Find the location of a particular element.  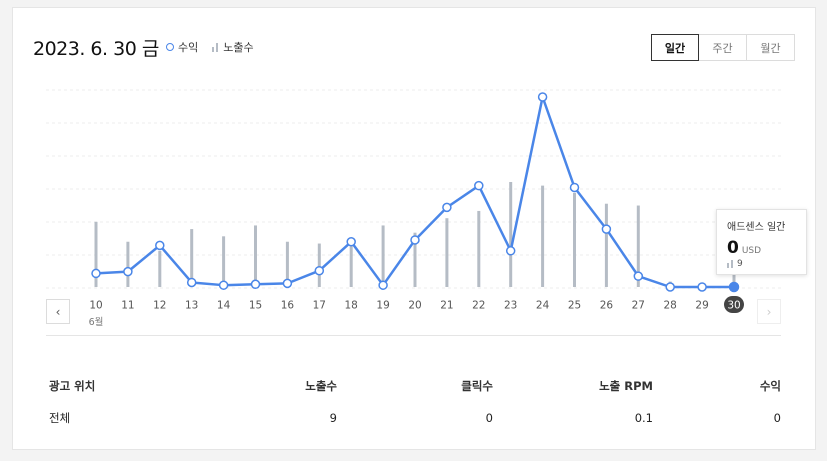

x-tick-label: 13 is located at coordinates (191, 306).